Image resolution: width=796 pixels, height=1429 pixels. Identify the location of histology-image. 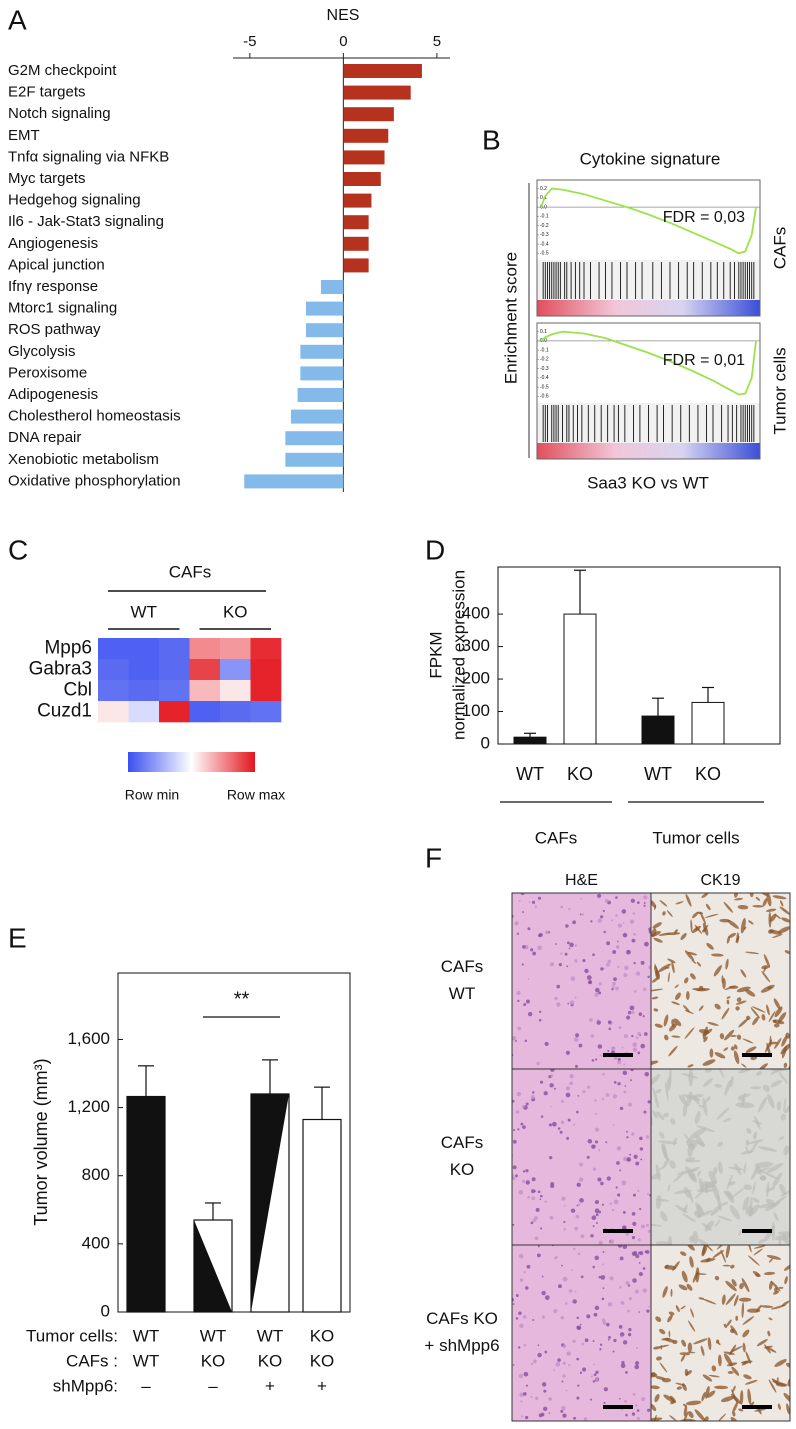
(720, 1157).